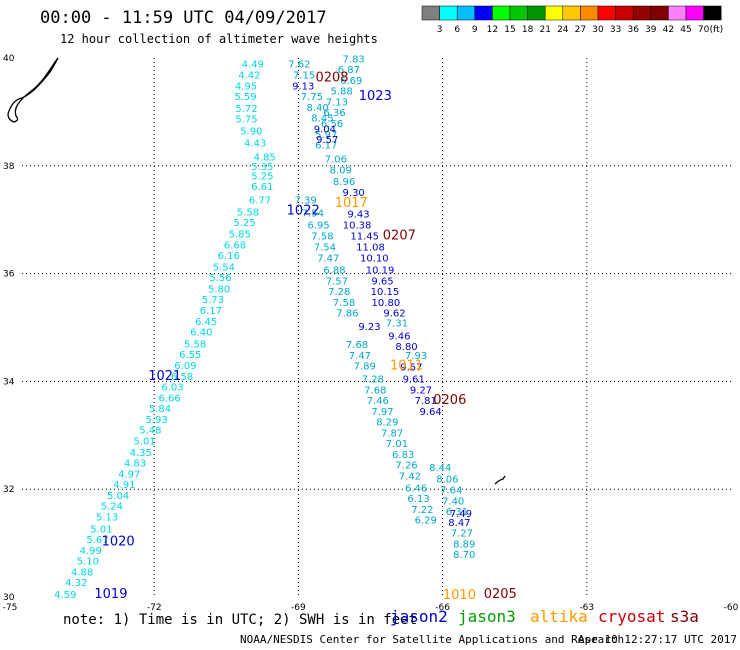 This screenshot has width=740, height=650. Describe the element at coordinates (528, 30) in the screenshot. I see `color-scale-label: 18` at that location.